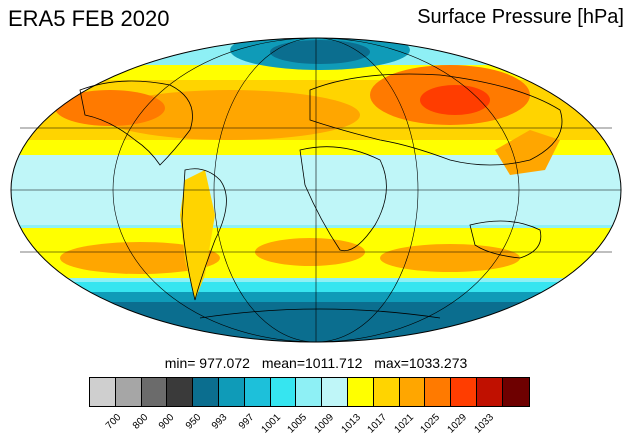  I want to click on field-high-pacific, so click(110, 108).